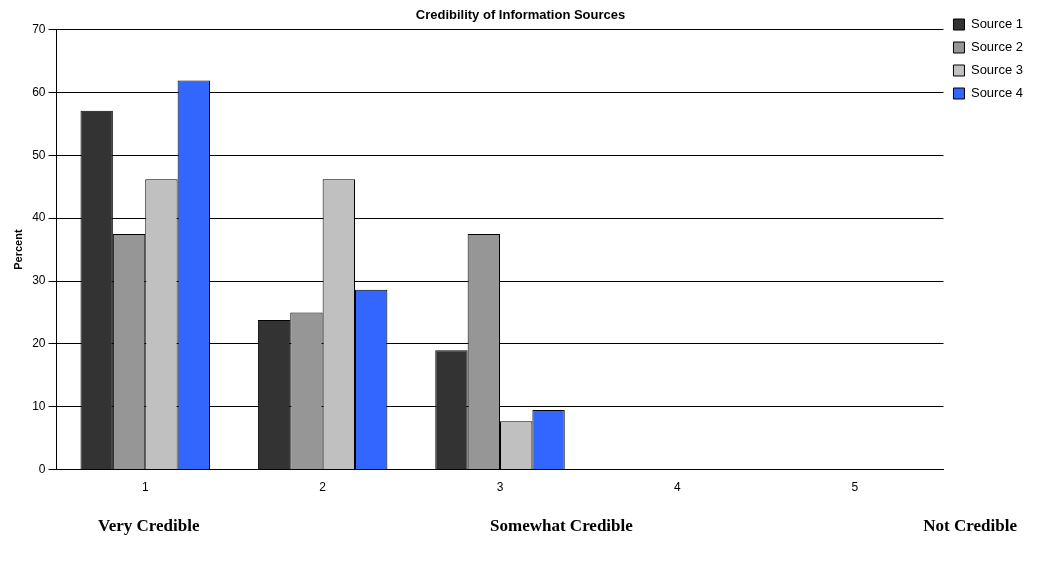 This screenshot has width=1045, height=561. What do you see at coordinates (39, 91) in the screenshot?
I see `y-tick-label: 60` at bounding box center [39, 91].